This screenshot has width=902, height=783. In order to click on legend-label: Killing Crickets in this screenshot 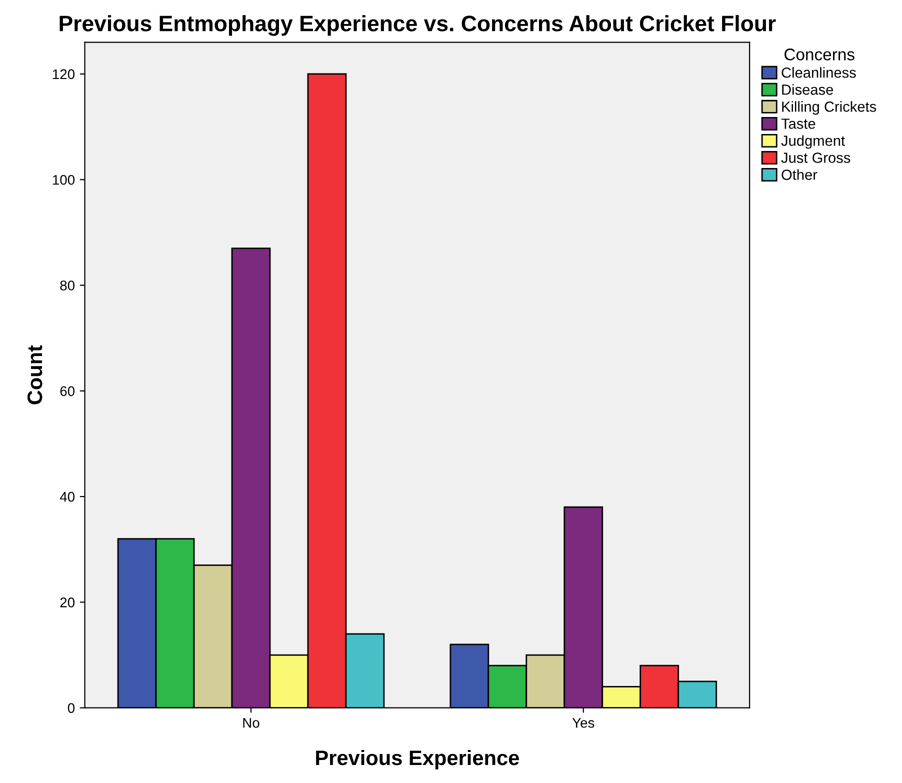, I will do `click(829, 108)`.